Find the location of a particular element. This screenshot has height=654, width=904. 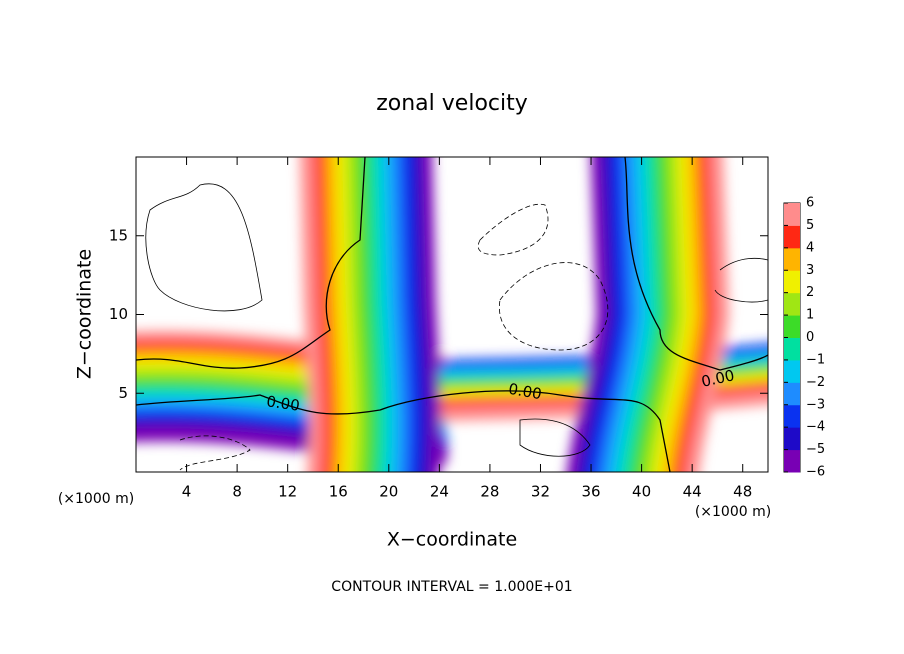

x-tick-label: 24 is located at coordinates (439, 492).